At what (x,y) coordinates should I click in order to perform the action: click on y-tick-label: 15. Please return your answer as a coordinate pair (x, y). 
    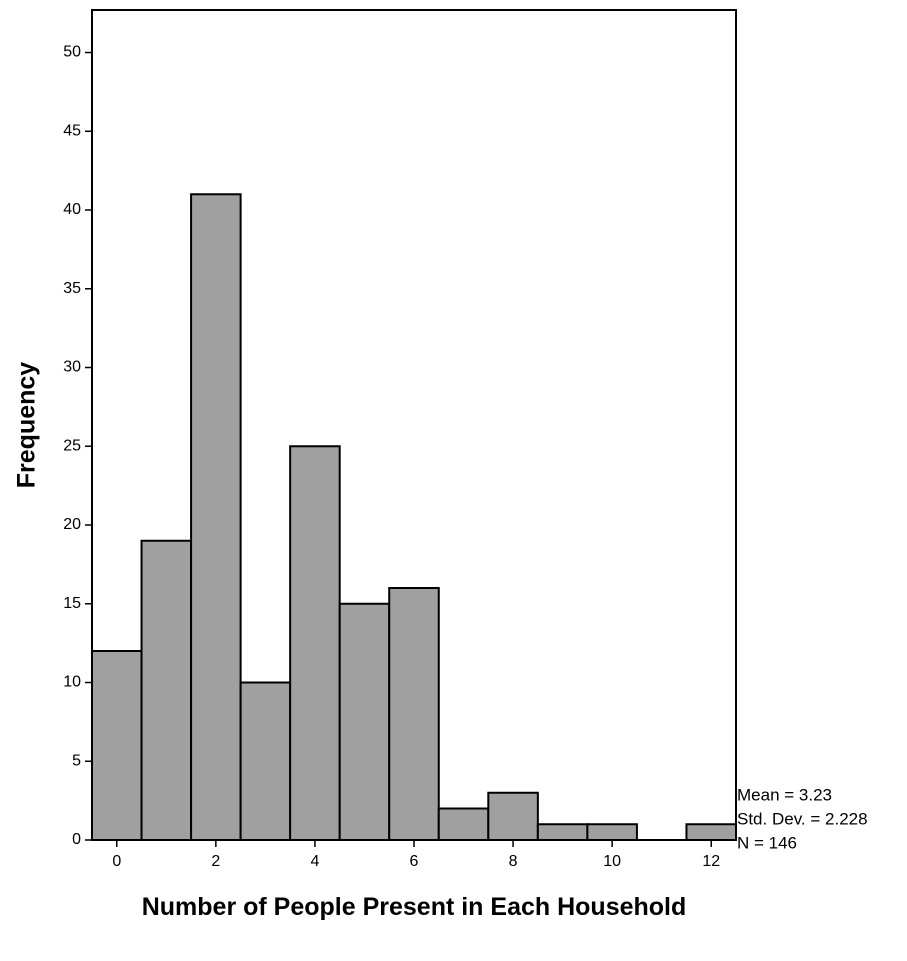
    Looking at the image, I should click on (72, 603).